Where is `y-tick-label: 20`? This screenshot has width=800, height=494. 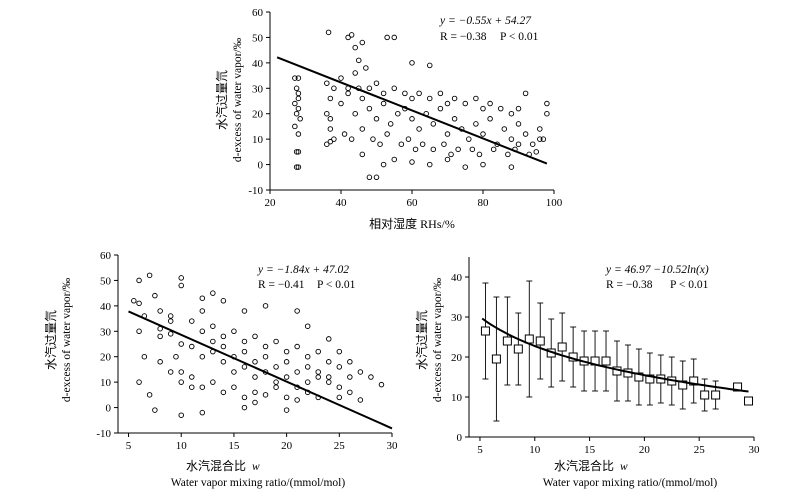
y-tick-label: 20 is located at coordinates (457, 358).